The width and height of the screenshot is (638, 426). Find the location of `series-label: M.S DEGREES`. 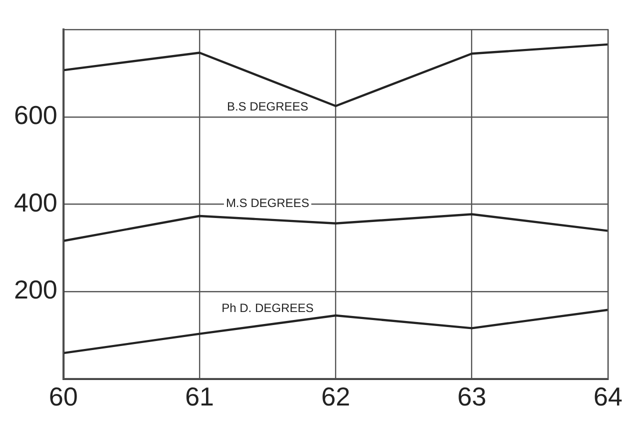

series-label: M.S DEGREES is located at coordinates (268, 203).